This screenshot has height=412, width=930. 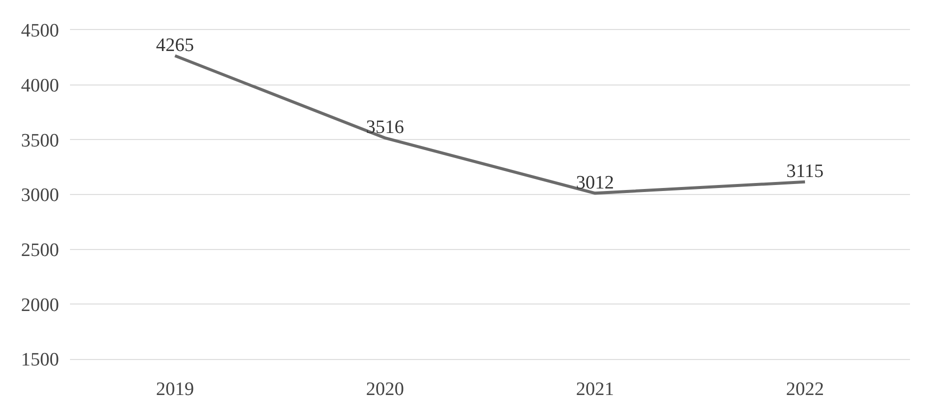 What do you see at coordinates (40, 141) in the screenshot?
I see `y-tick-label: 3500` at bounding box center [40, 141].